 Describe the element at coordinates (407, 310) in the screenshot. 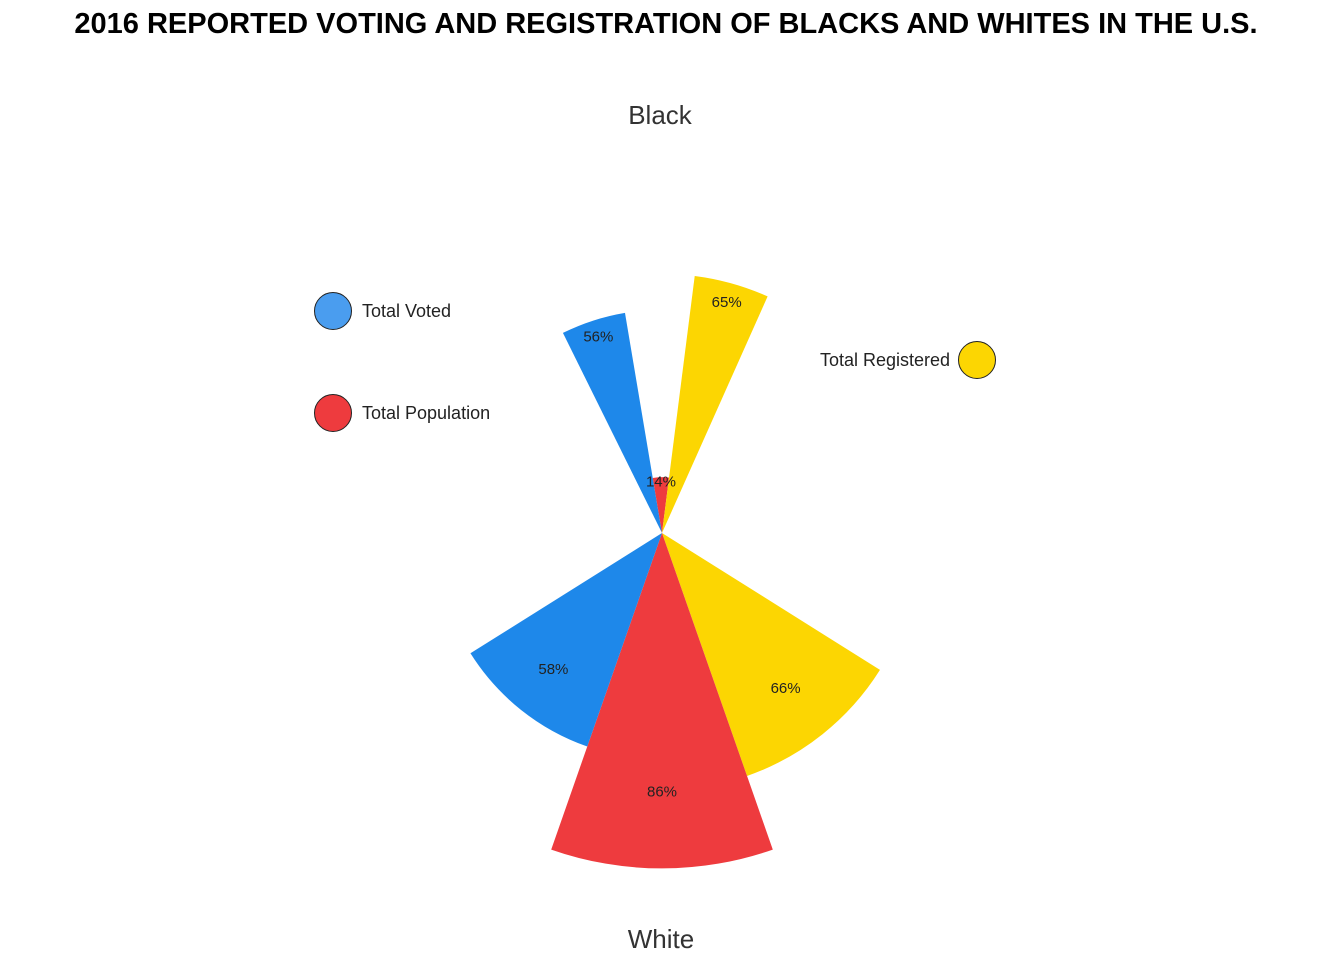

I see `legend-label-voted: Total Voted` at that location.